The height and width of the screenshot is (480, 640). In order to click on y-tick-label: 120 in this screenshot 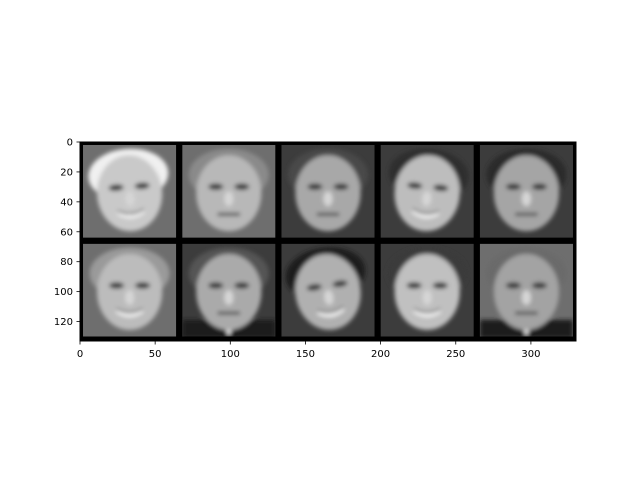, I will do `click(63, 322)`.